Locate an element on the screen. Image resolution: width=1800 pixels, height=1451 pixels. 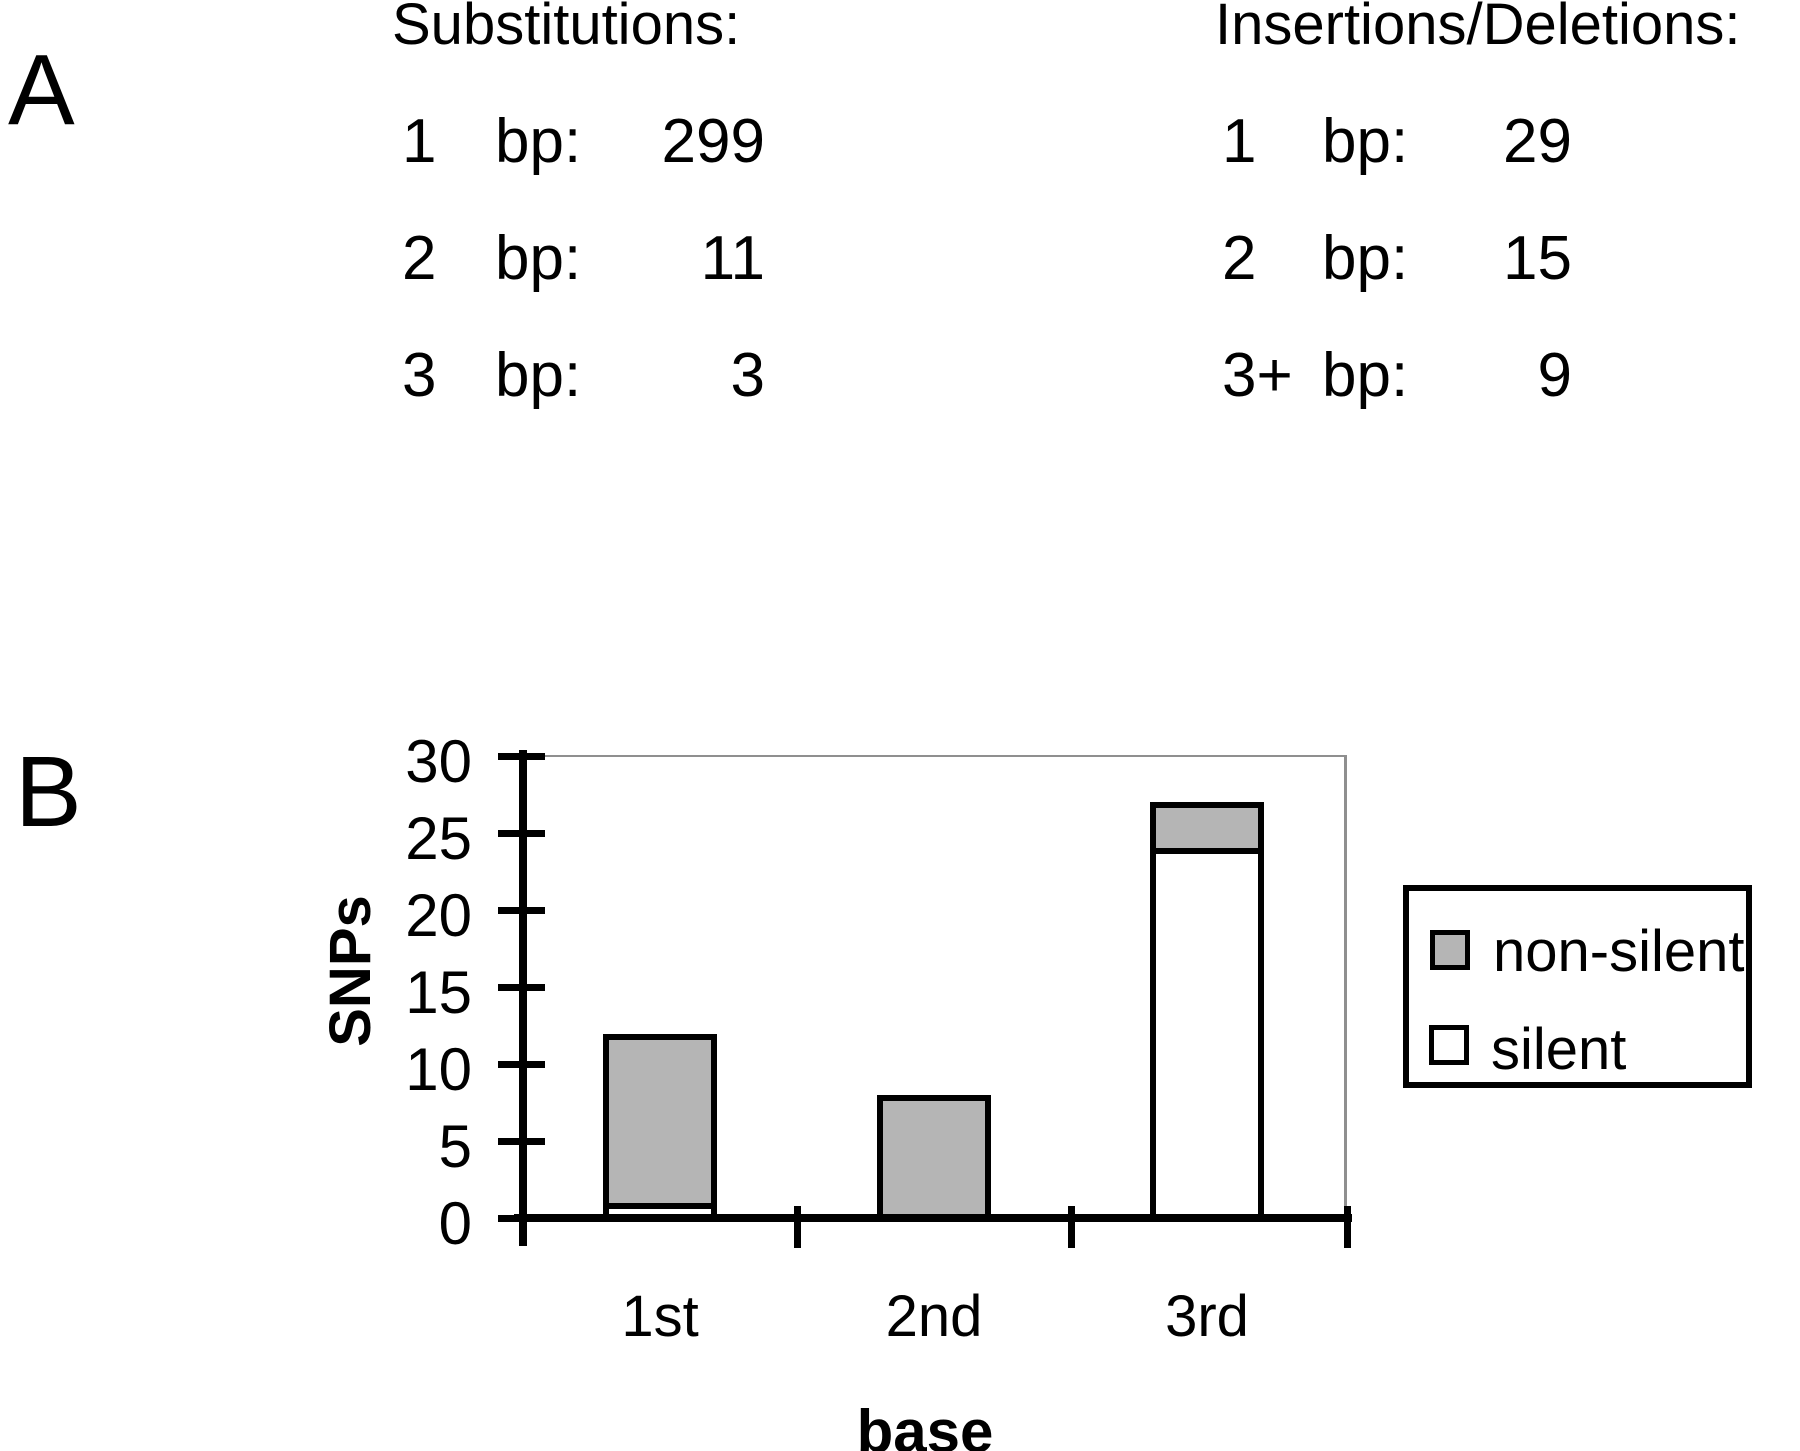
y-tick-label: 5 is located at coordinates (455, 1146).